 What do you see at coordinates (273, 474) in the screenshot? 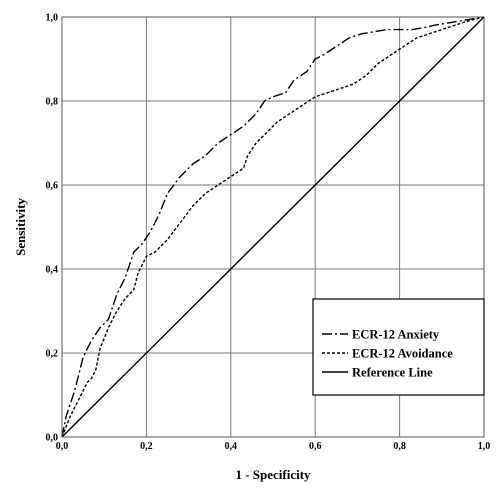
I see `x-axis-title: 1 - Specificity` at bounding box center [273, 474].